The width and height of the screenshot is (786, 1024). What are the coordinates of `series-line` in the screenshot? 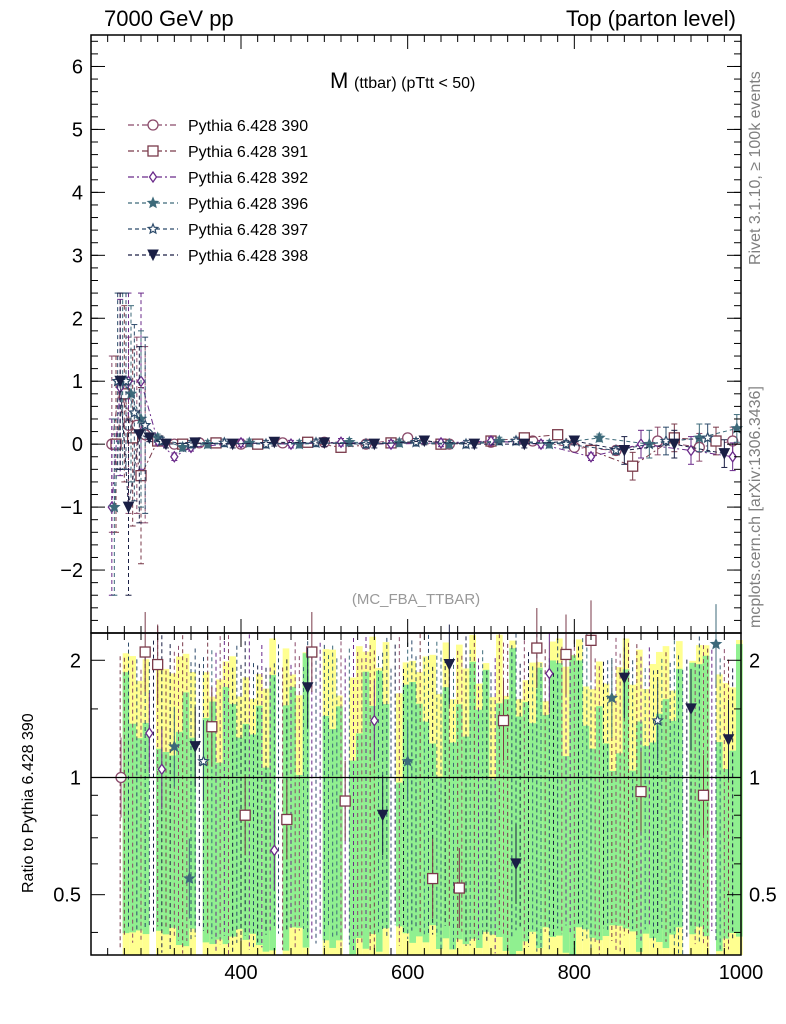 It's located at (416, 435).